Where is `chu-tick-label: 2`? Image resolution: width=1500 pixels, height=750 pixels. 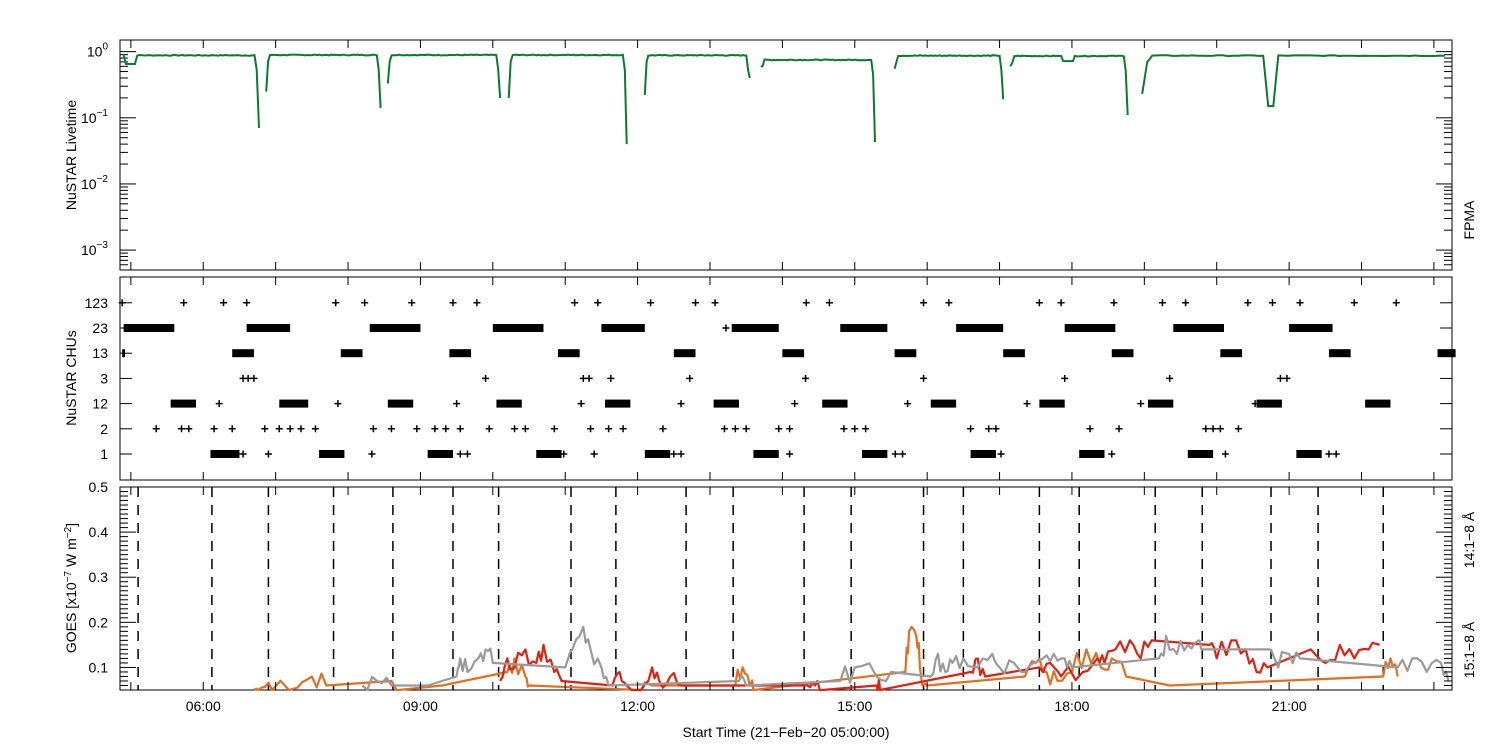
chu-tick-label: 2 is located at coordinates (104, 429).